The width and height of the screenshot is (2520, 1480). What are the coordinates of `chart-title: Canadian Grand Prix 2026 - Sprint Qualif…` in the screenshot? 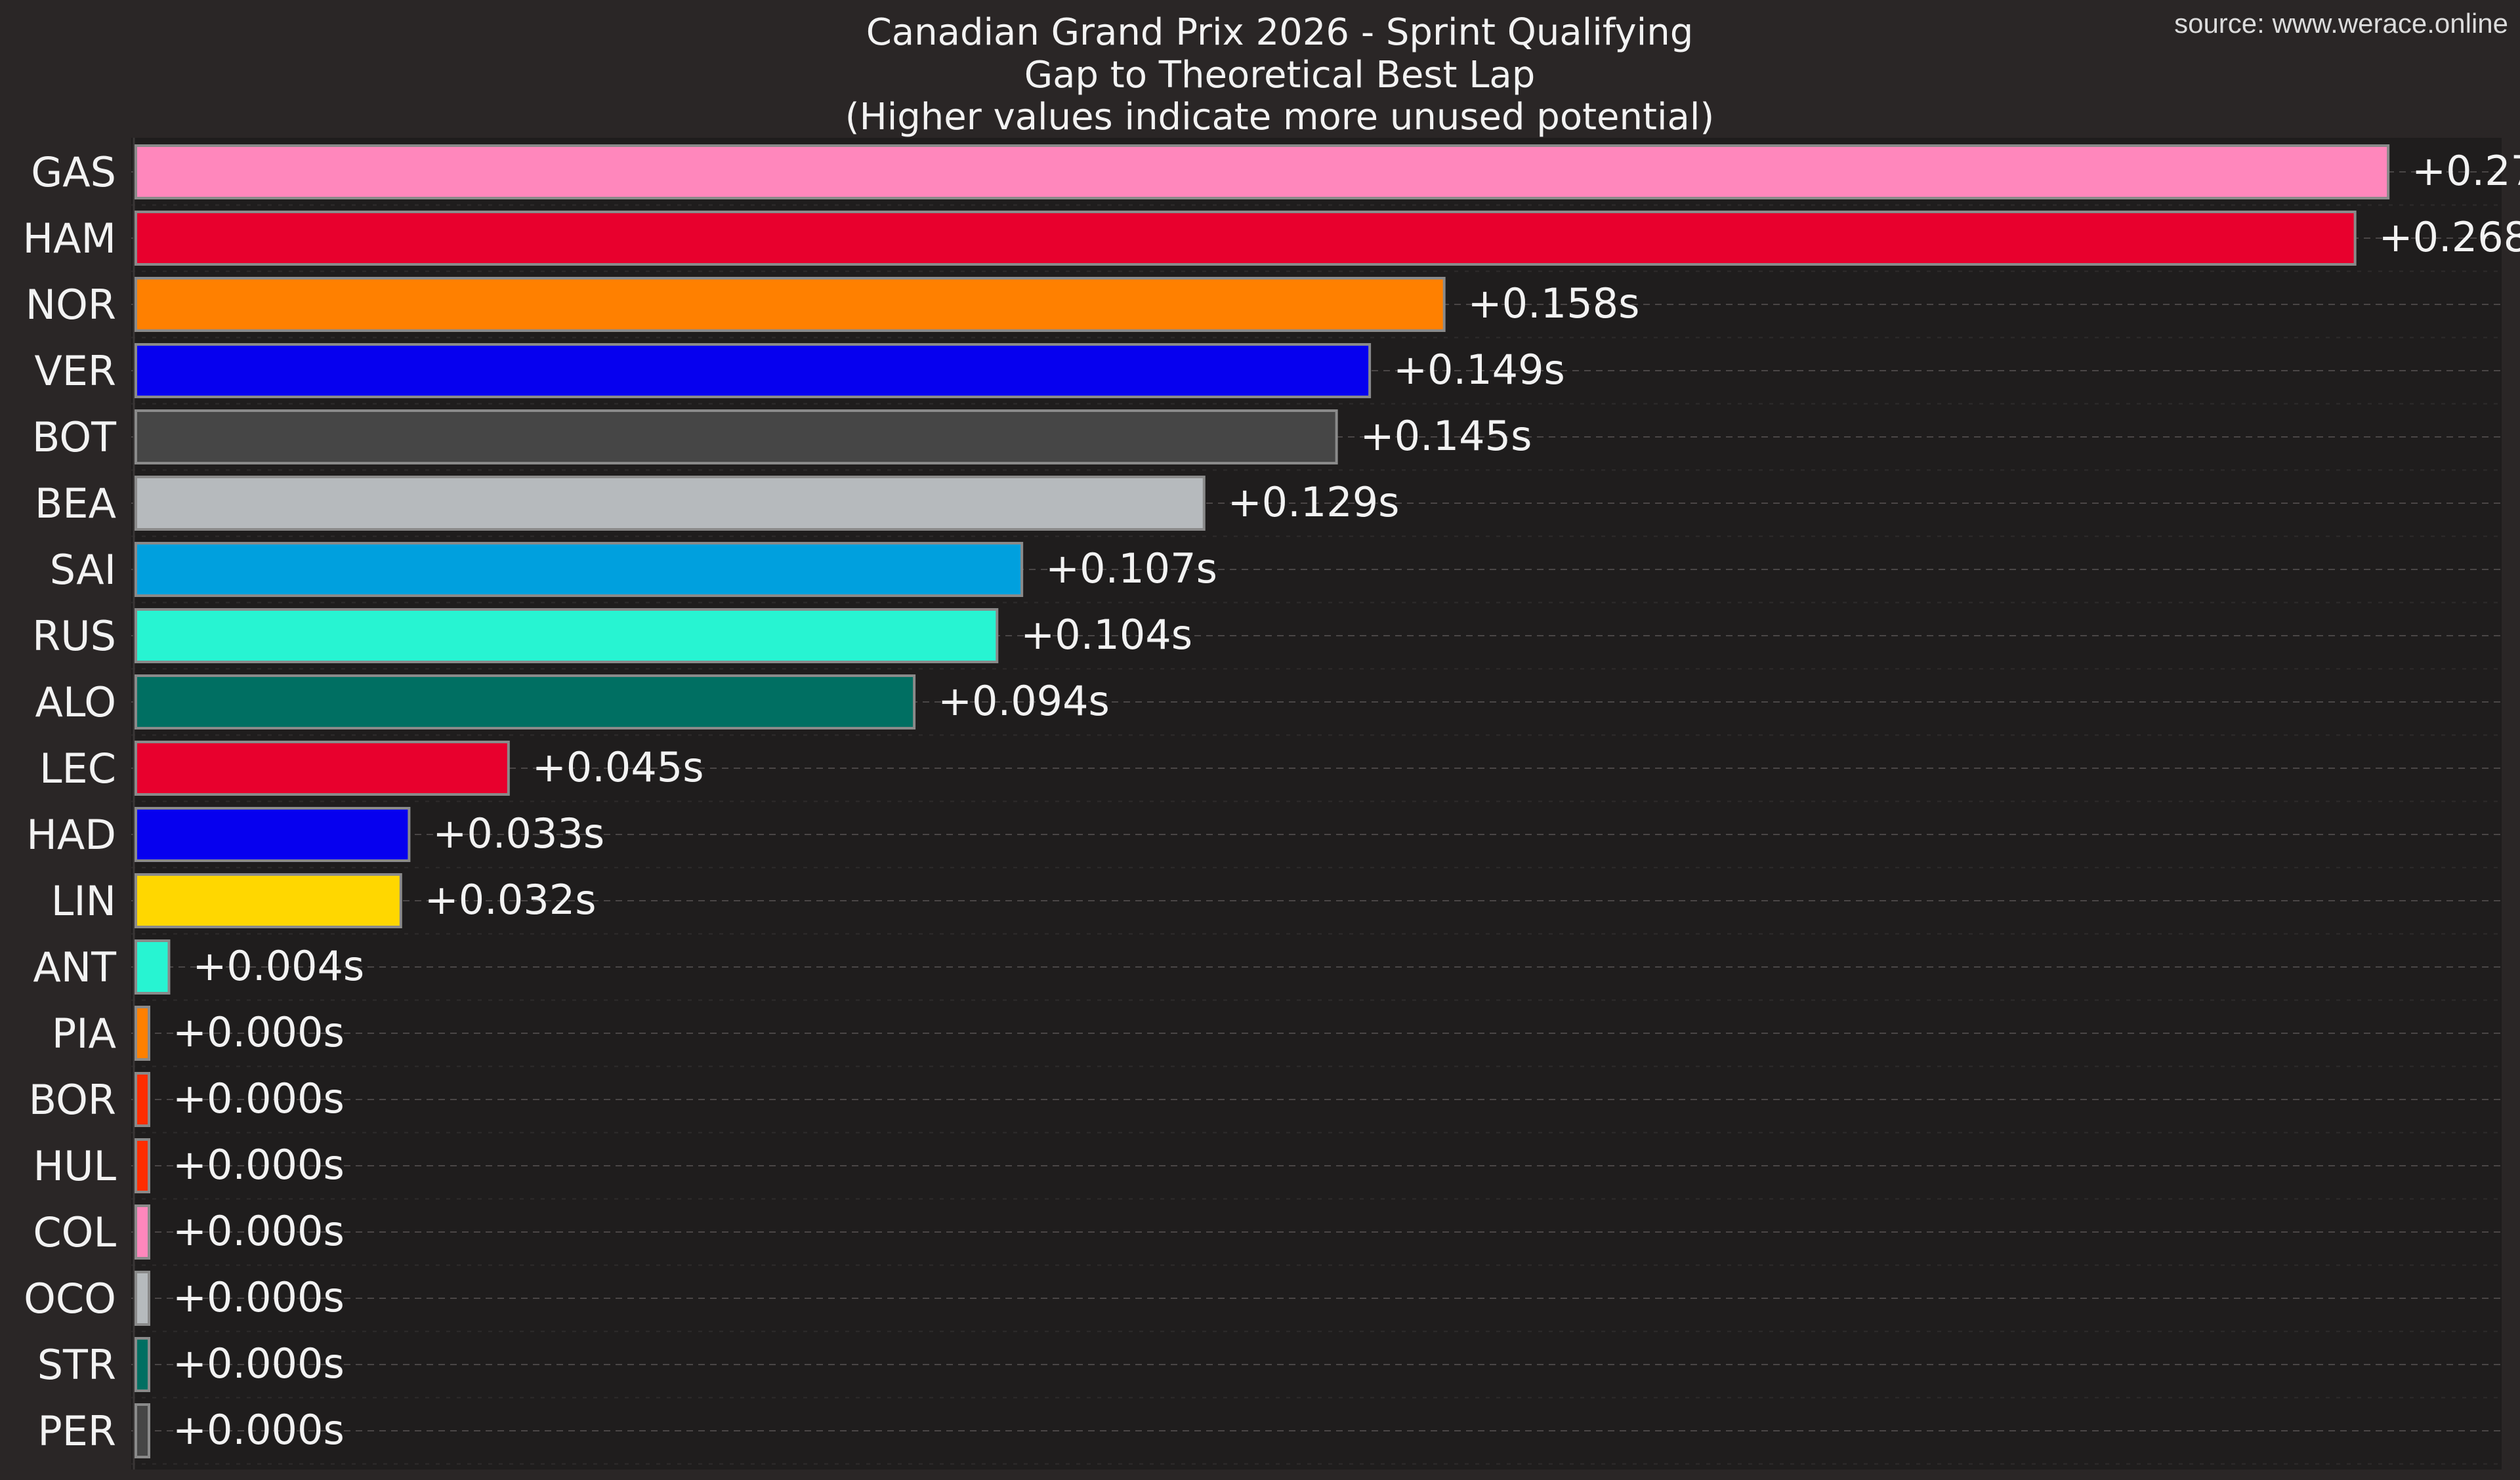 It's located at (1280, 32).